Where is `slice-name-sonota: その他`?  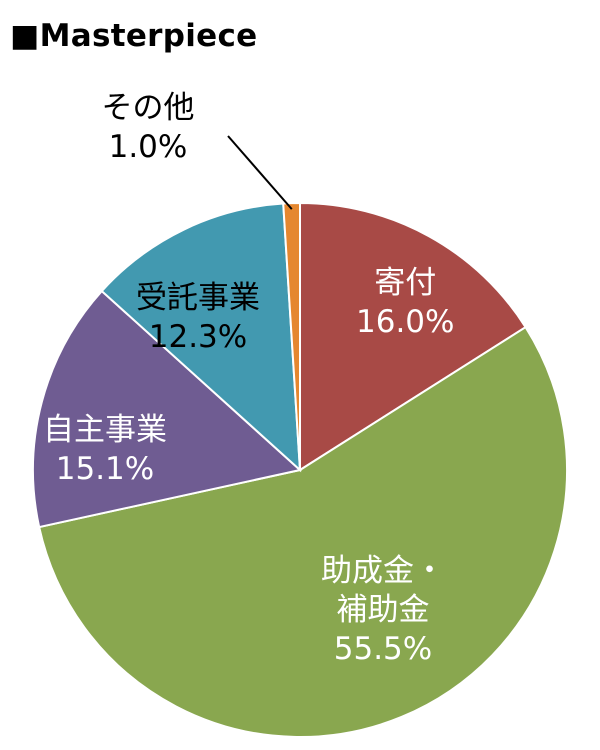 slice-name-sonota: その他 is located at coordinates (148, 108).